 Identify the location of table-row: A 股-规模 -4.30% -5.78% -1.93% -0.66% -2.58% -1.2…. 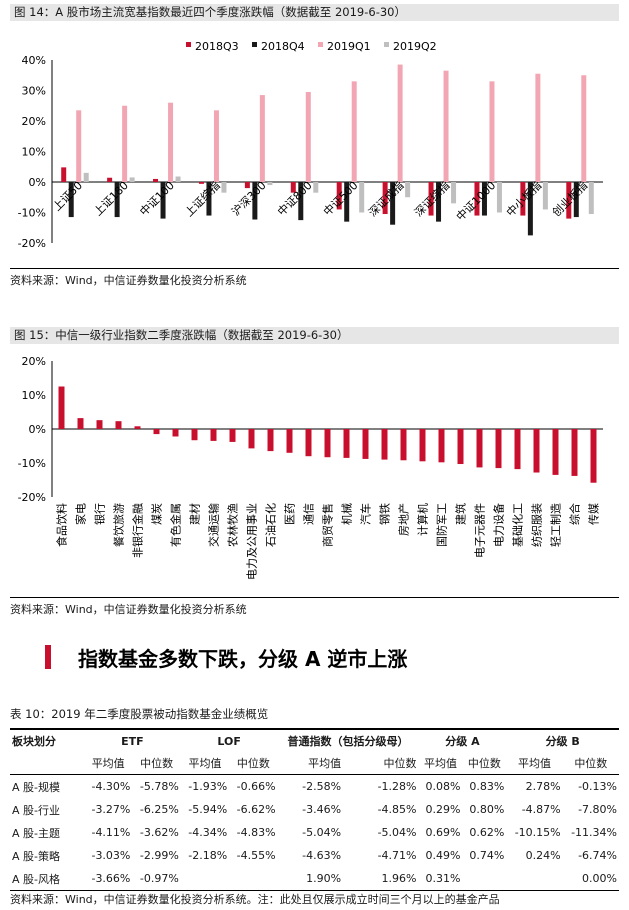
(314, 787).